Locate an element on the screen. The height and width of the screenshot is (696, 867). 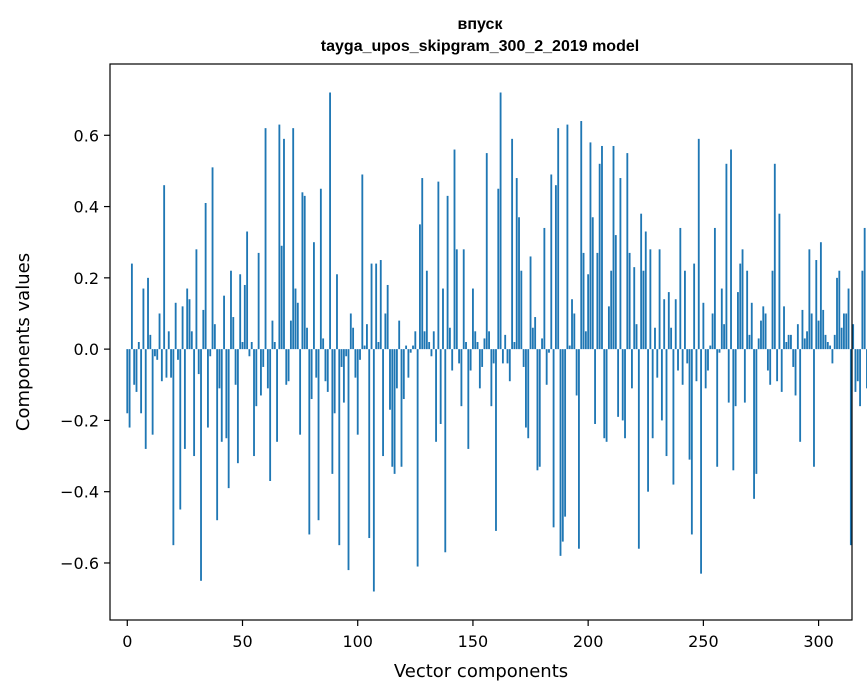
x-tick-label-100: 100 is located at coordinates (357, 641).